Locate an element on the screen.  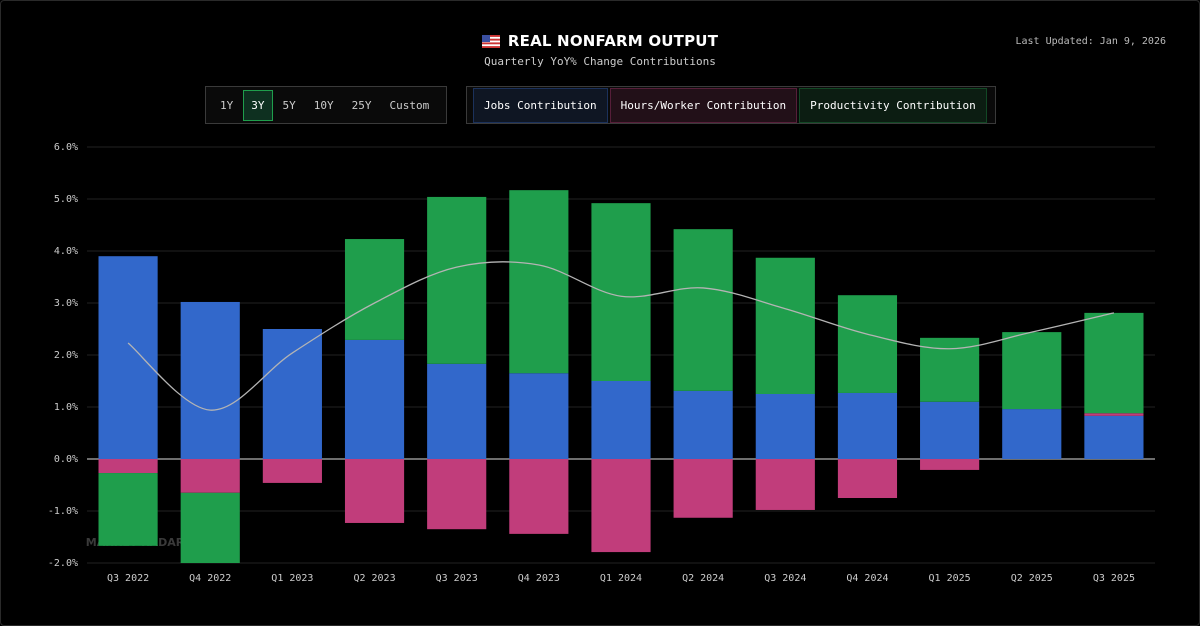
chart-title: REAL NONFARM OUTPUT is located at coordinates (600, 41).